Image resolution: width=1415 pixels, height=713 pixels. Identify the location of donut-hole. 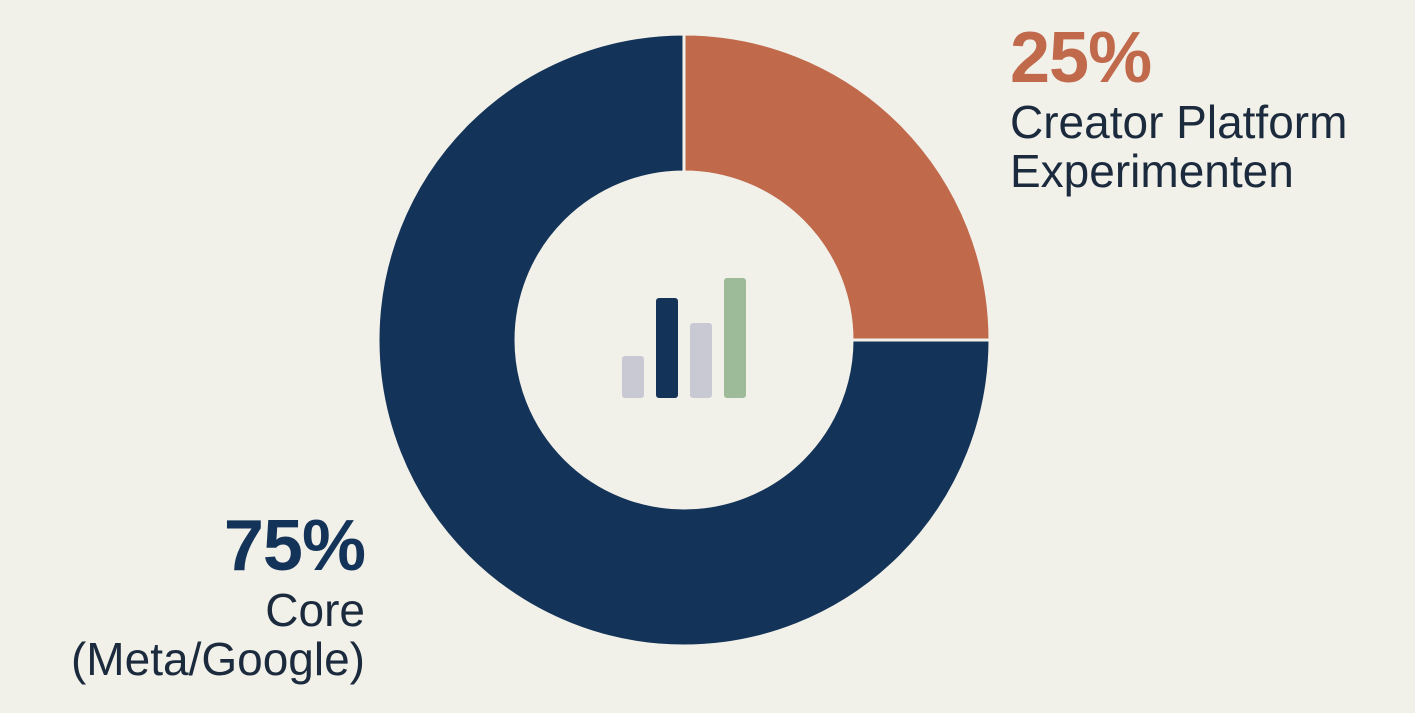
(684, 340).